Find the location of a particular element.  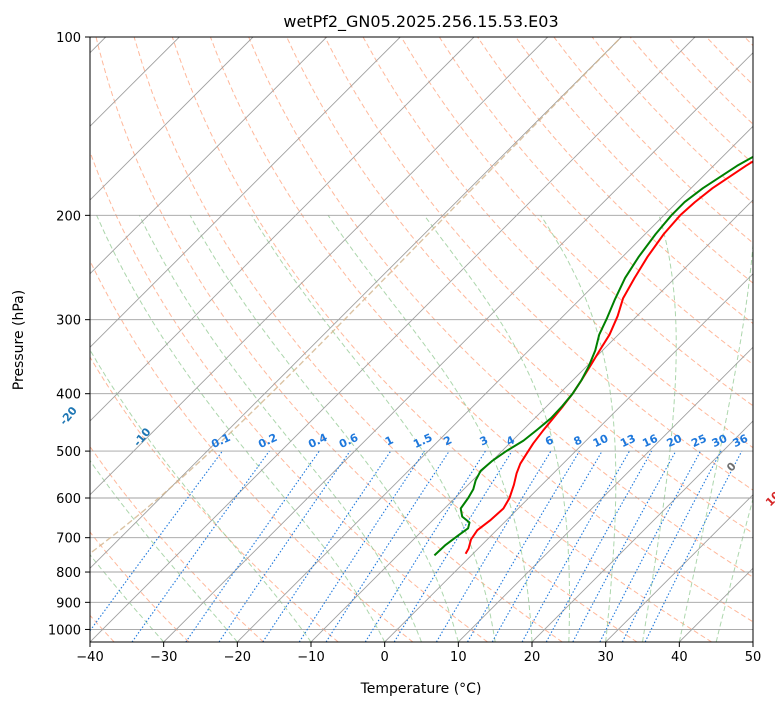

mixing-ratio-label: 16 is located at coordinates (650, 441).